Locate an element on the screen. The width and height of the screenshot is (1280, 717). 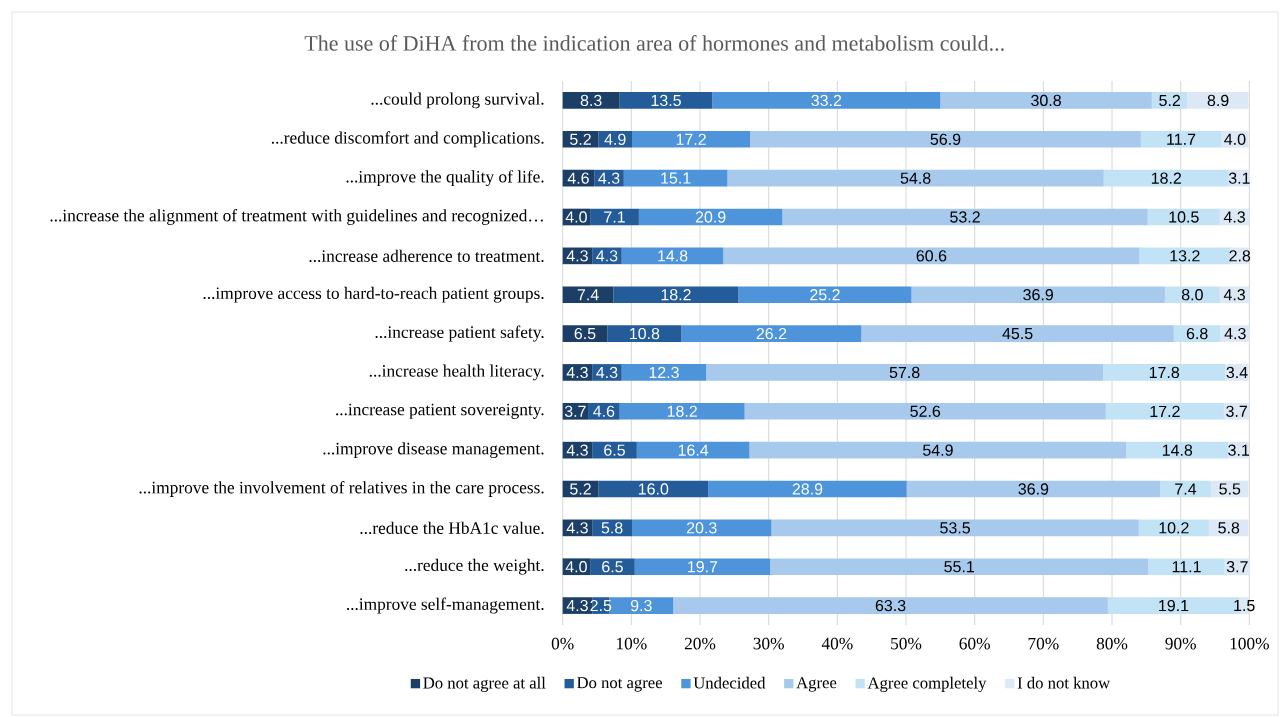
data-label: 55.1 is located at coordinates (959, 567).